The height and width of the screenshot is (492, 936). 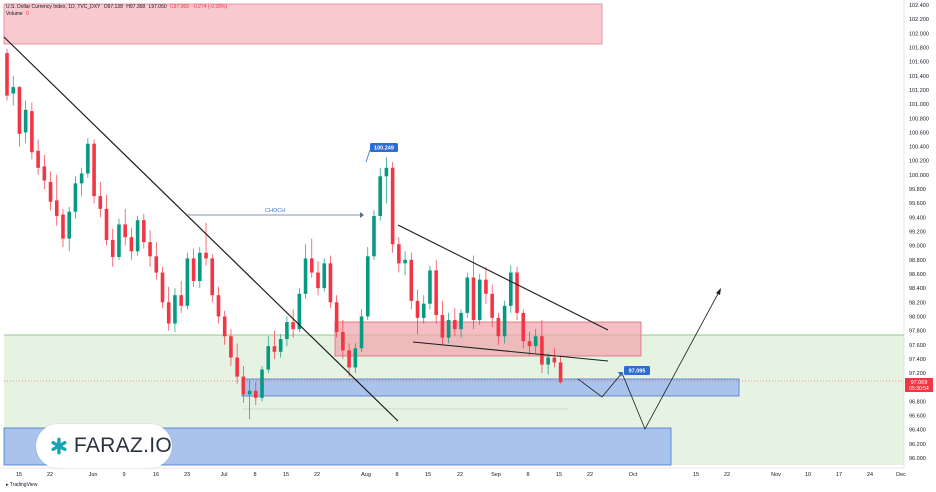 What do you see at coordinates (14, 14) in the screenshot?
I see `volume-label: Volume` at bounding box center [14, 14].